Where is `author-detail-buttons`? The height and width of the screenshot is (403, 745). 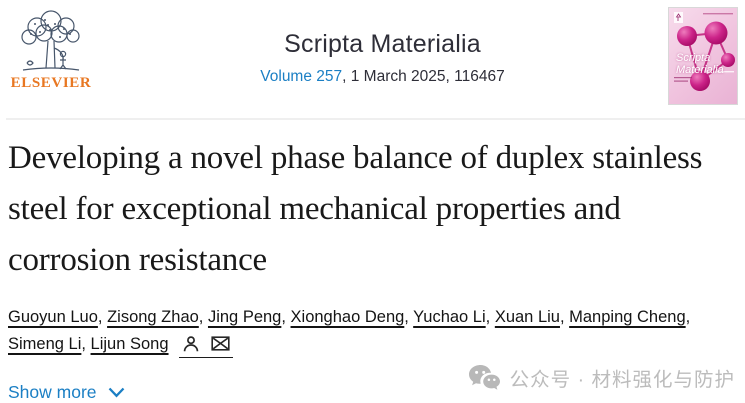 author-detail-buttons is located at coordinates (205, 346).